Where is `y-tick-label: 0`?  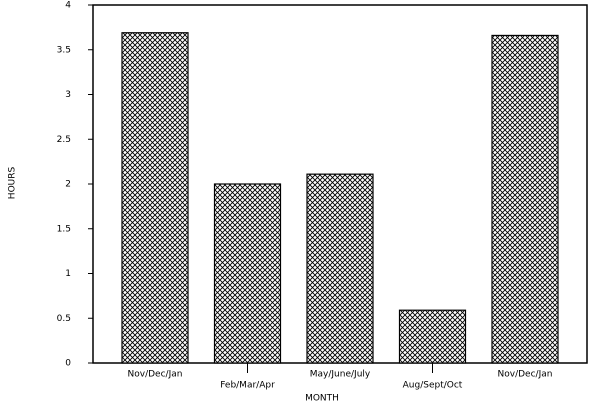 y-tick-label: 0 is located at coordinates (68, 364).